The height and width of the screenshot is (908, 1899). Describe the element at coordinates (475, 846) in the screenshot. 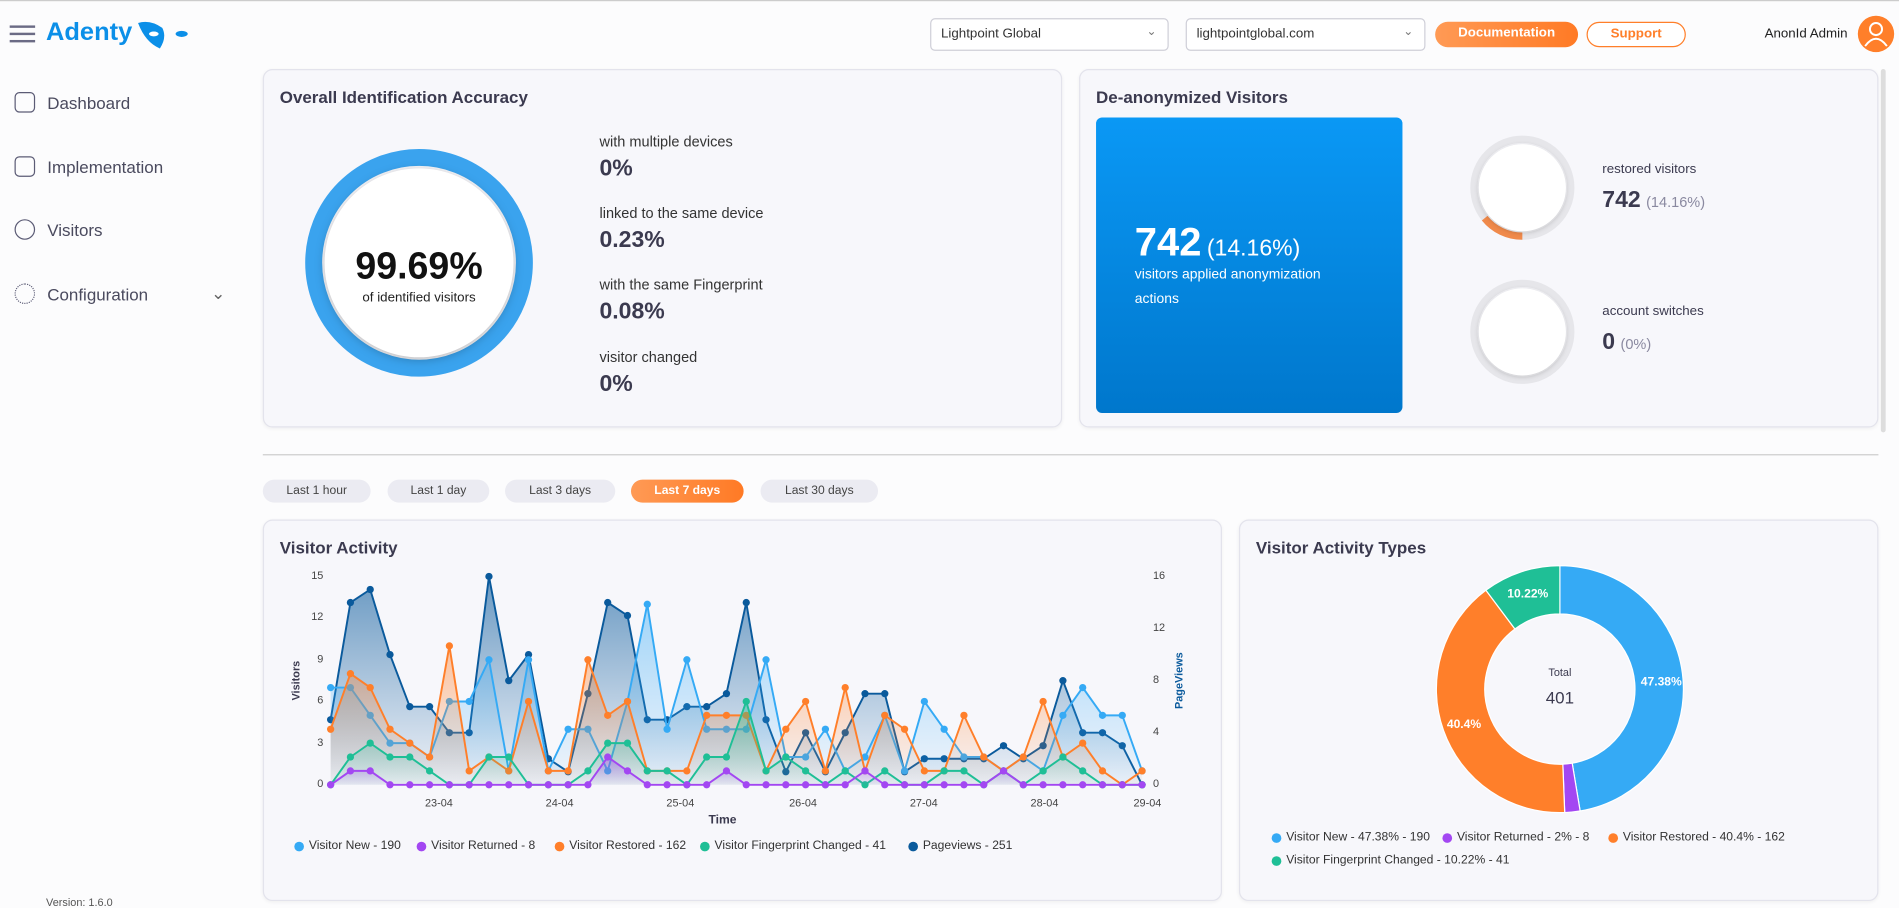

I see `legend-visitor-returned: Visitor Returned - 8` at that location.